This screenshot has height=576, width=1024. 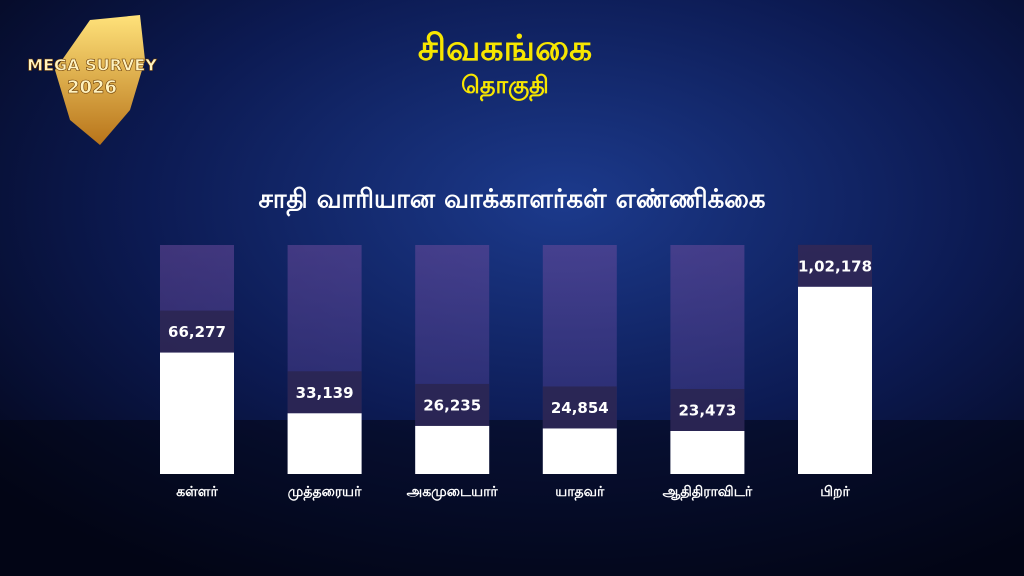 I want to click on value-label: 33,139, so click(x=325, y=393).